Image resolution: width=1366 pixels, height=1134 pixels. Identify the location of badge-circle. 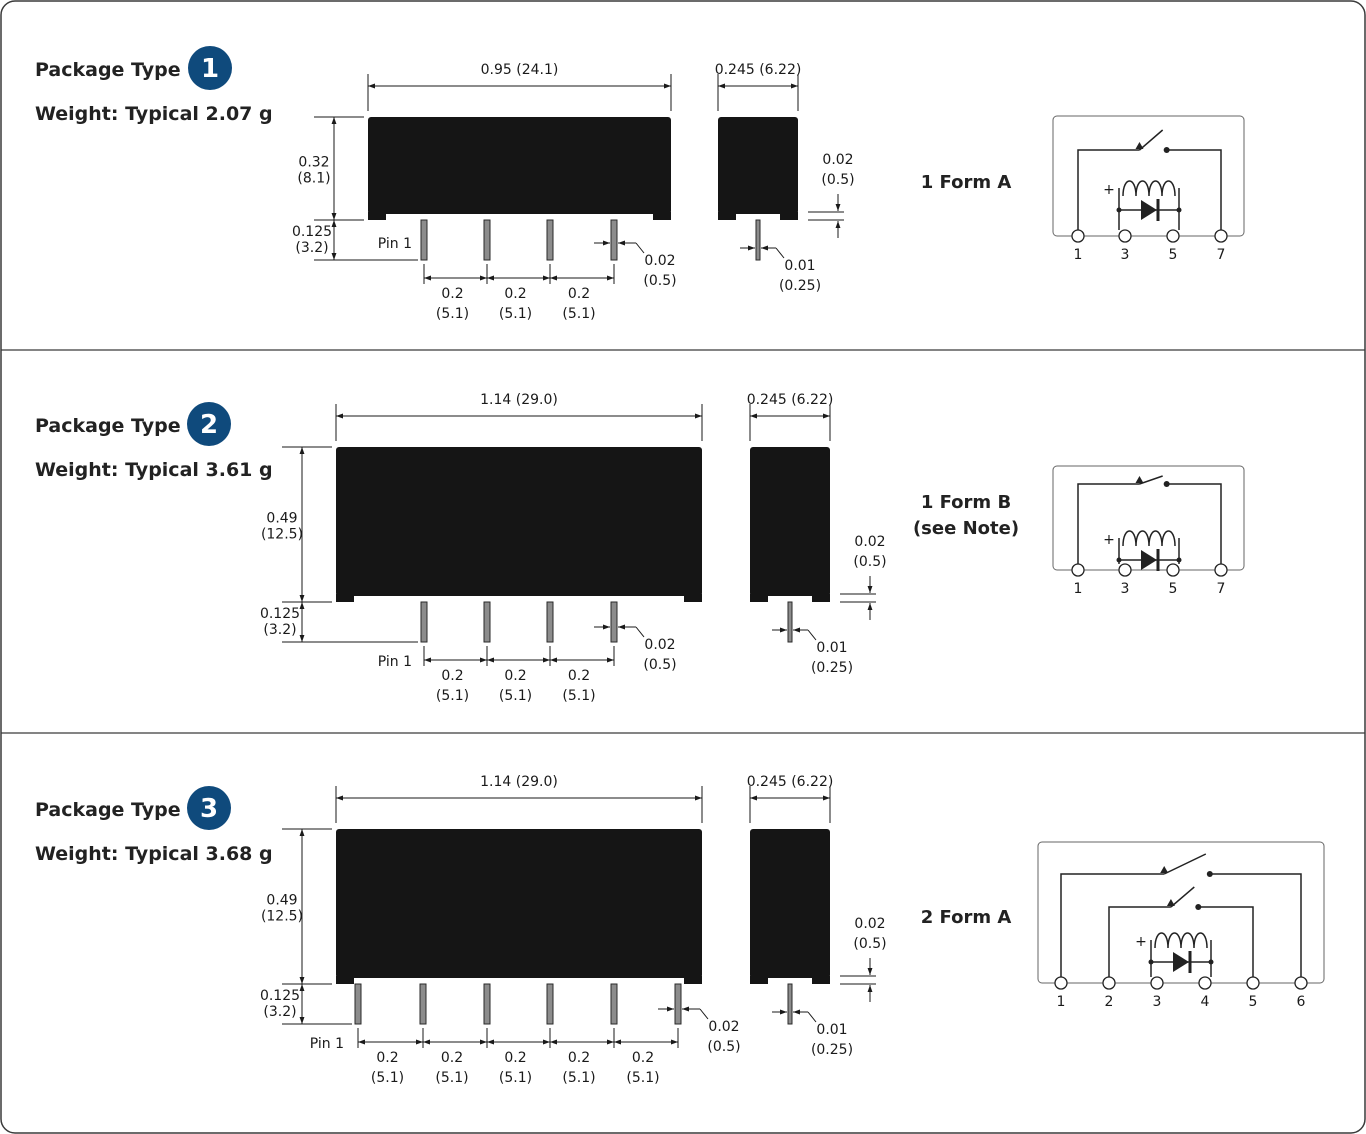
(209, 808).